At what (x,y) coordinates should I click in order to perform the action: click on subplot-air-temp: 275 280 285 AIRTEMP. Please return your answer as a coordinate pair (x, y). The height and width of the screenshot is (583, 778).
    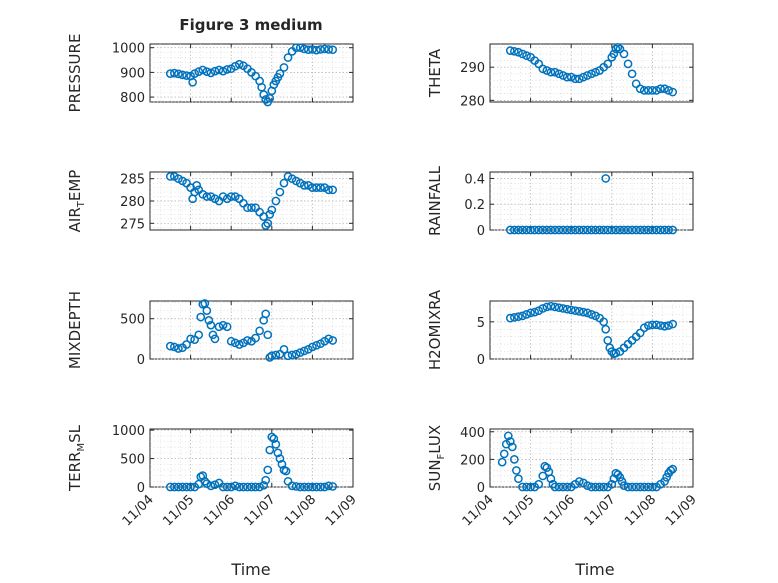
    Looking at the image, I should click on (210, 201).